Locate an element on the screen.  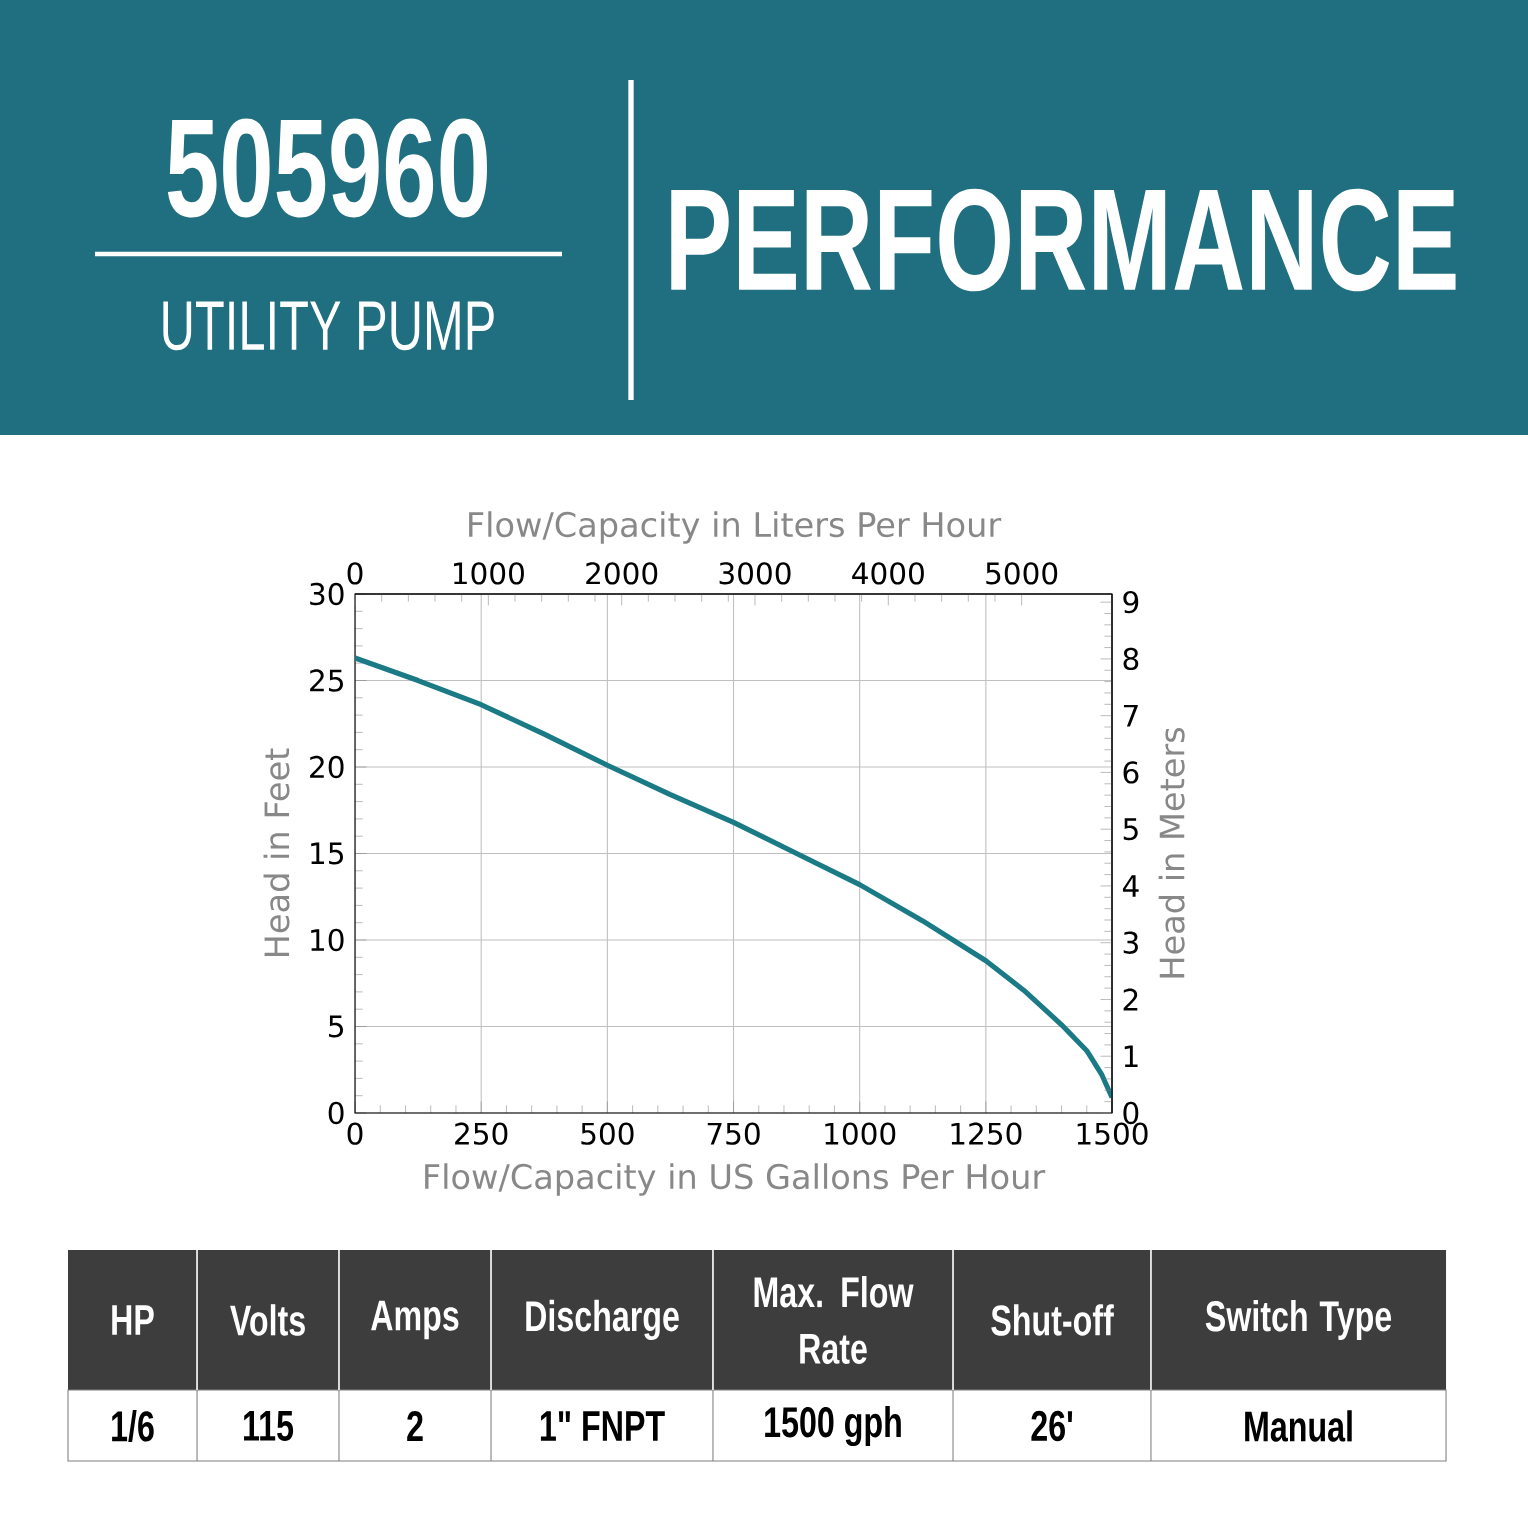
text: HP is located at coordinates (133, 1320).